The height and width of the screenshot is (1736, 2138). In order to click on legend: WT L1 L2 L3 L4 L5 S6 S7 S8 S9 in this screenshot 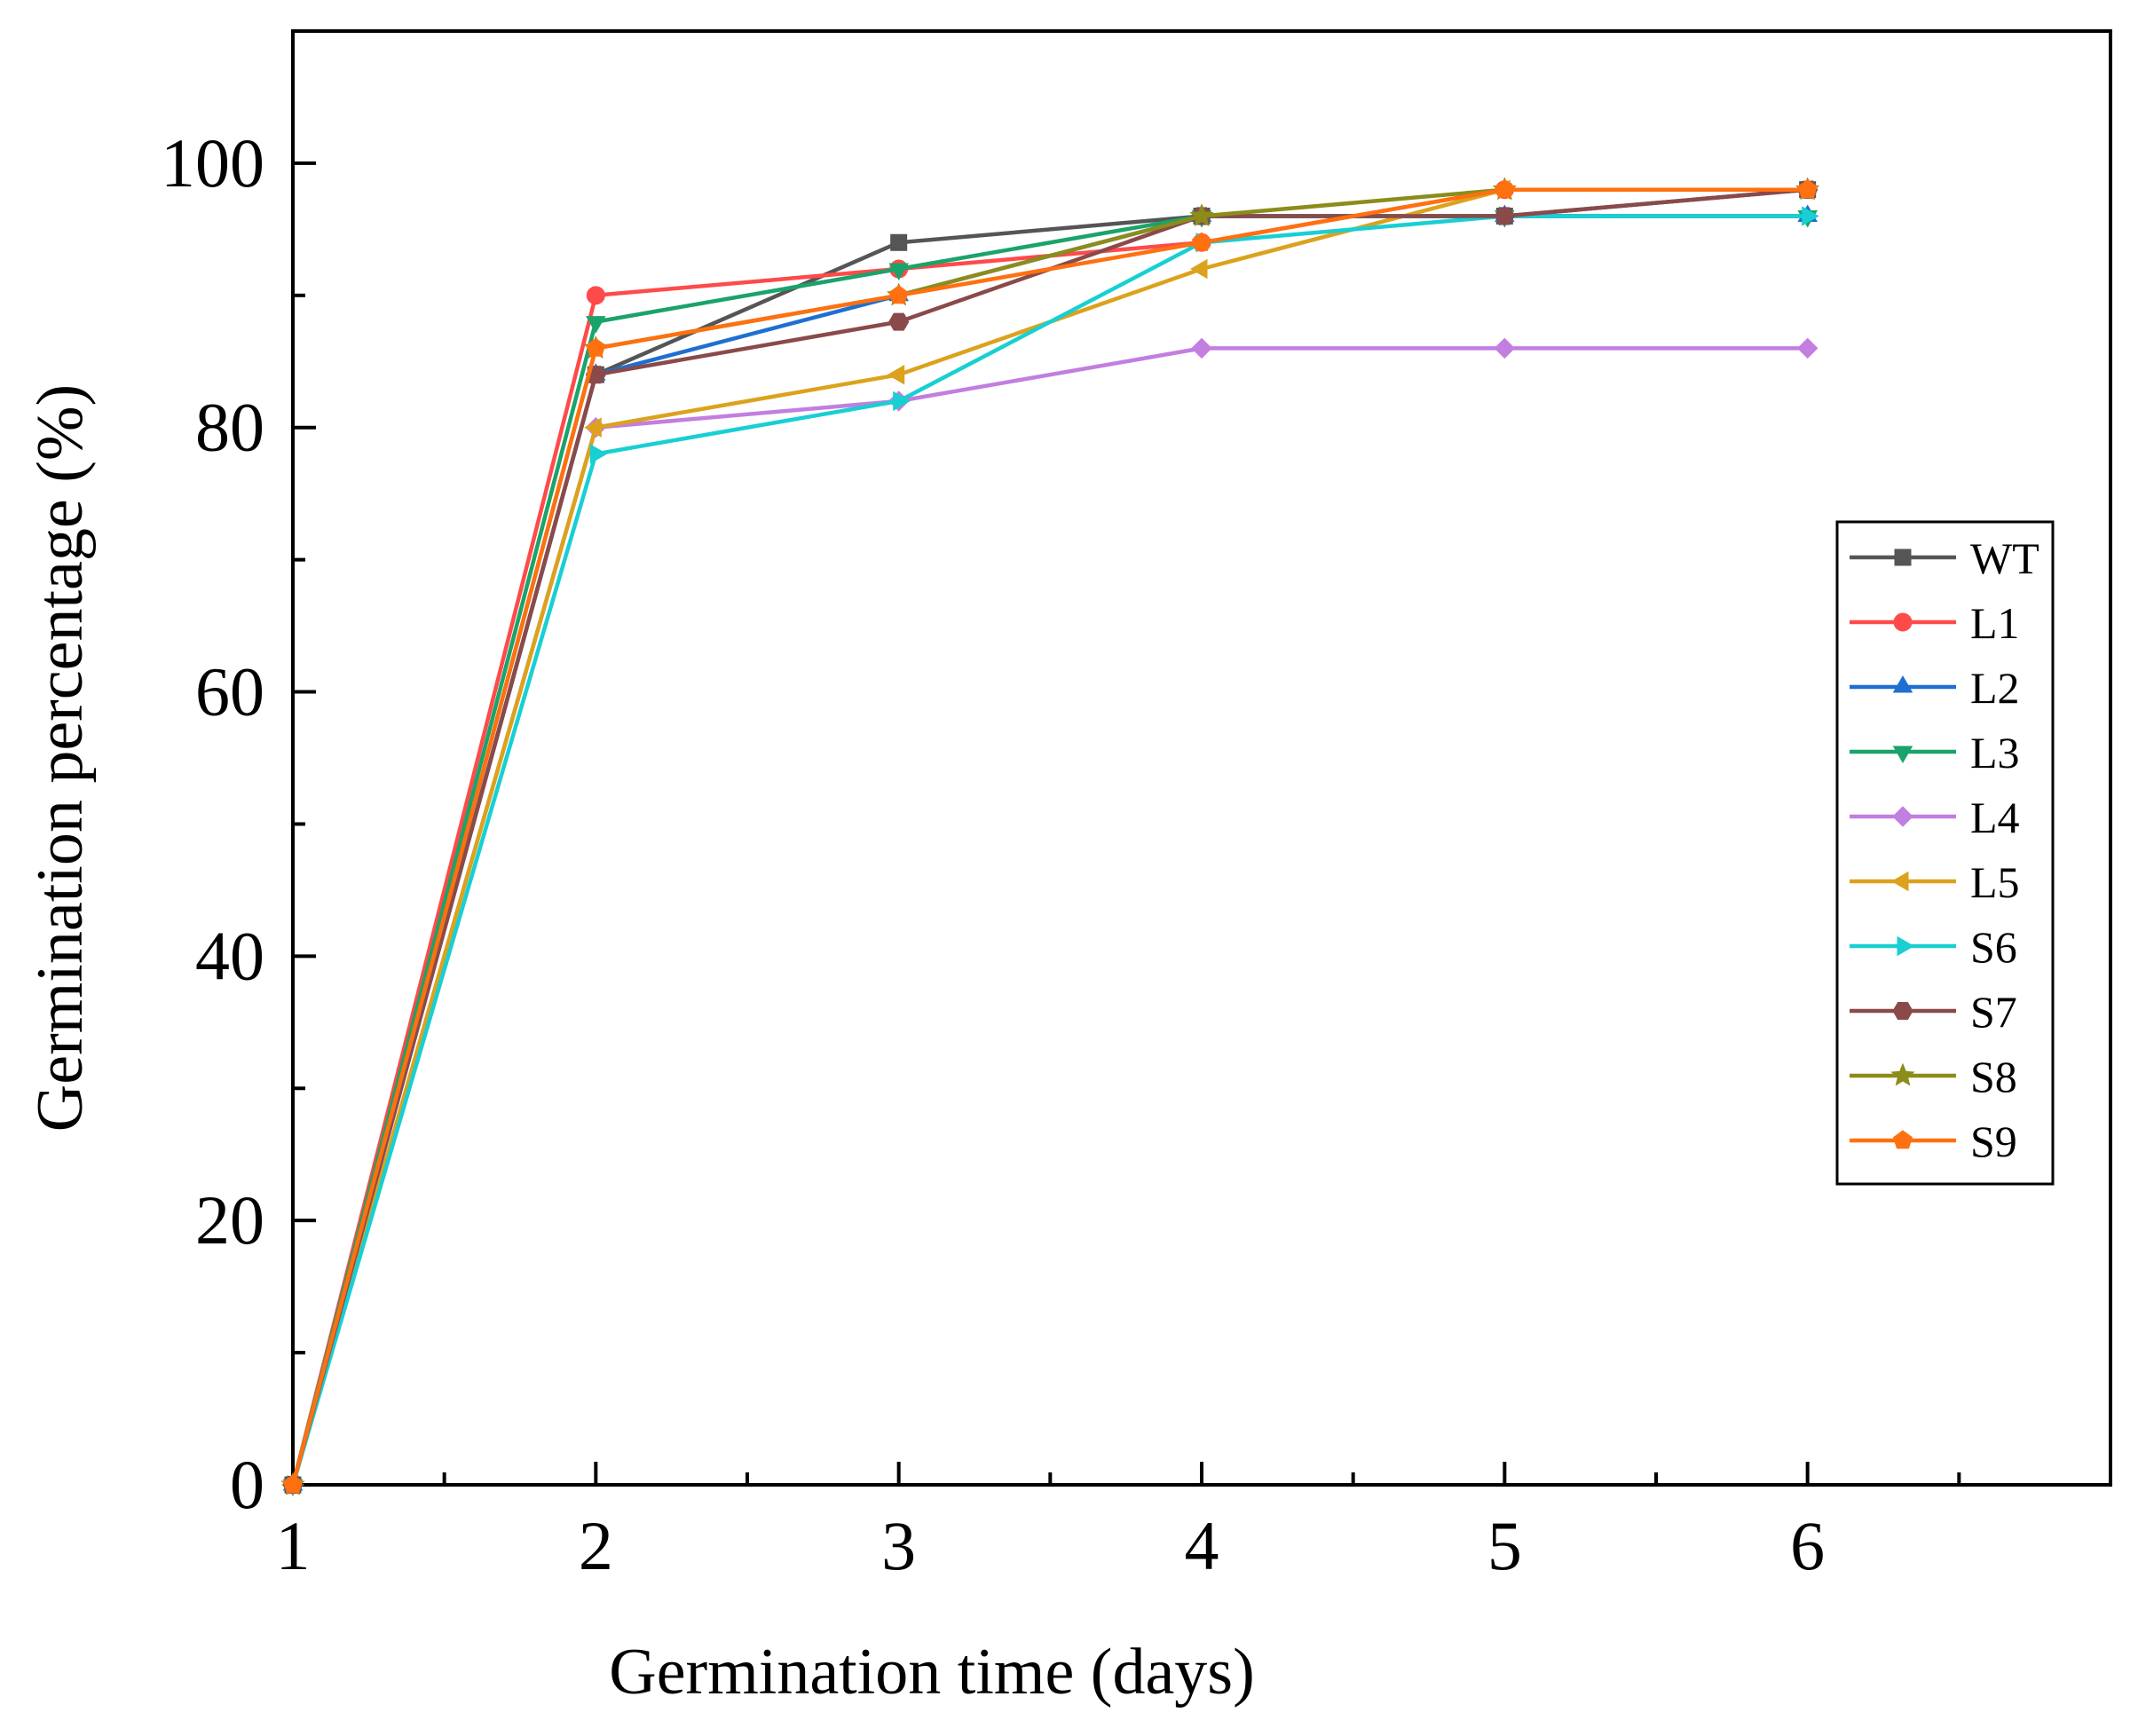, I will do `click(1945, 853)`.